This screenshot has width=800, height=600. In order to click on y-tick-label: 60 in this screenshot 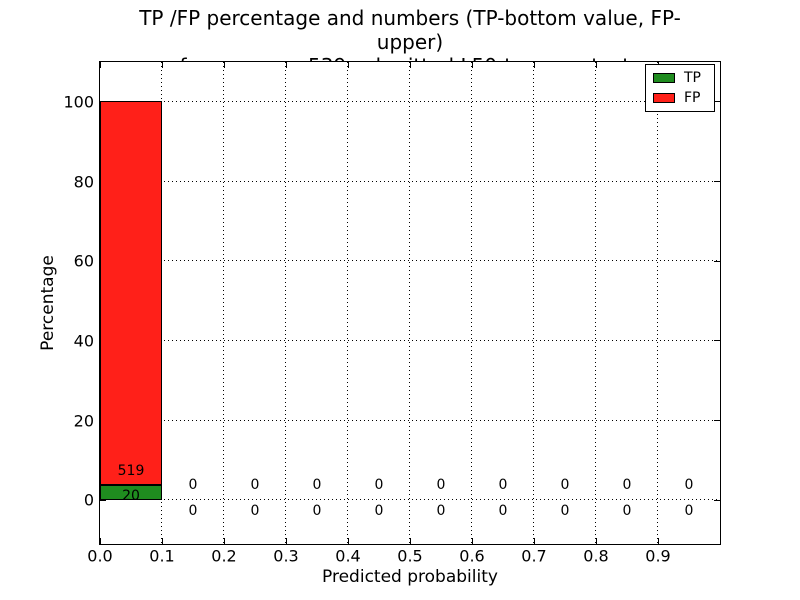, I will do `click(83, 261)`.